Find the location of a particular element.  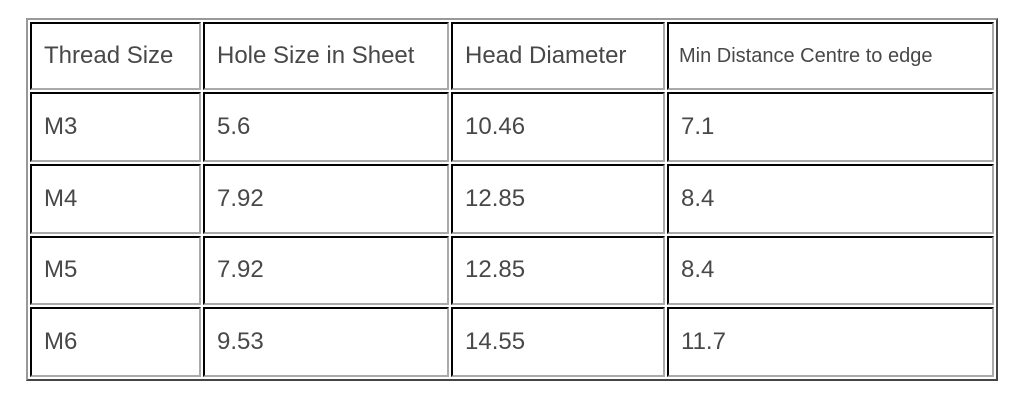

header-min-distance: Min Distance Centre to edge is located at coordinates (830, 56).